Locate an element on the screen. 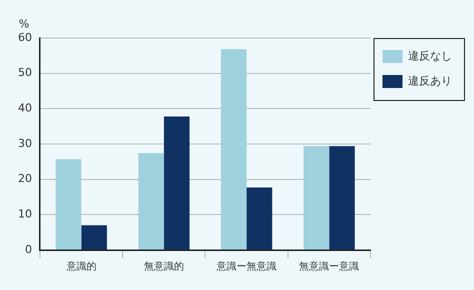 This screenshot has width=474, height=290. y-tick-label: 50 is located at coordinates (25, 73).